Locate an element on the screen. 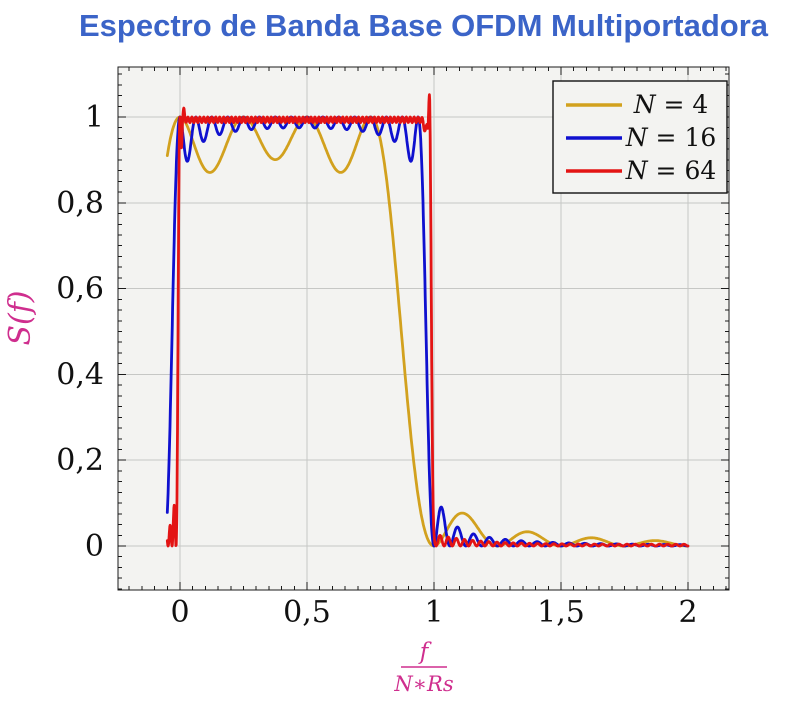  y-axis-label: S(f) is located at coordinates (20, 317).